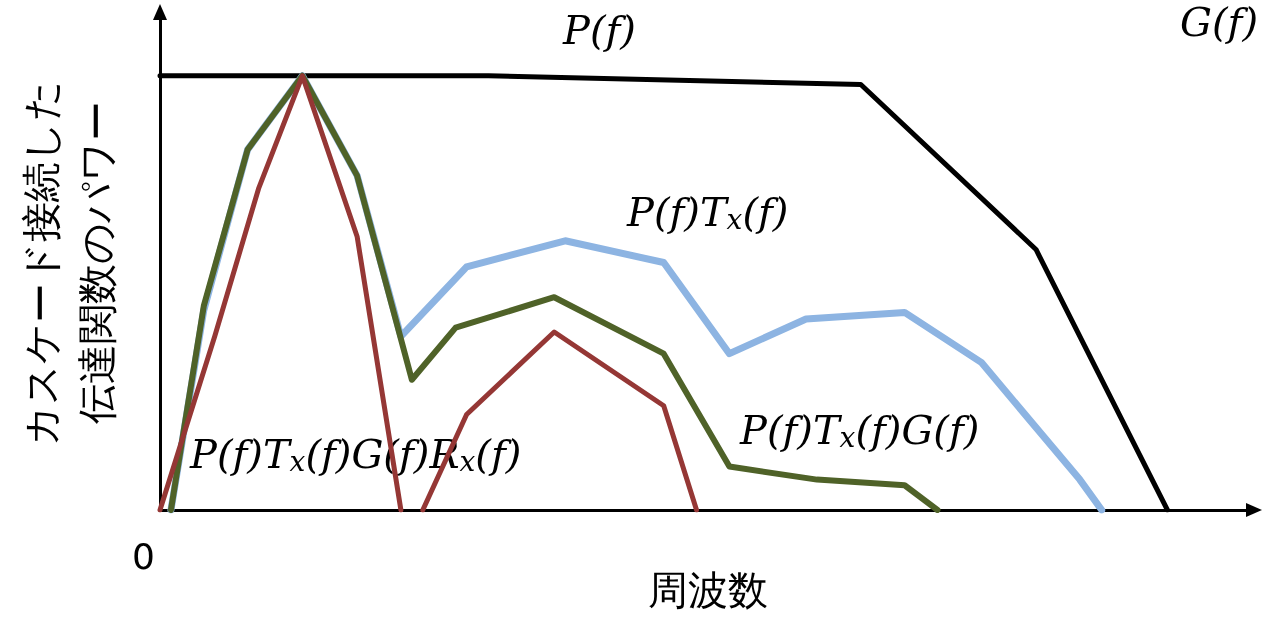 This screenshot has width=1264, height=617. I want to click on series-label: P(f), so click(599, 30).